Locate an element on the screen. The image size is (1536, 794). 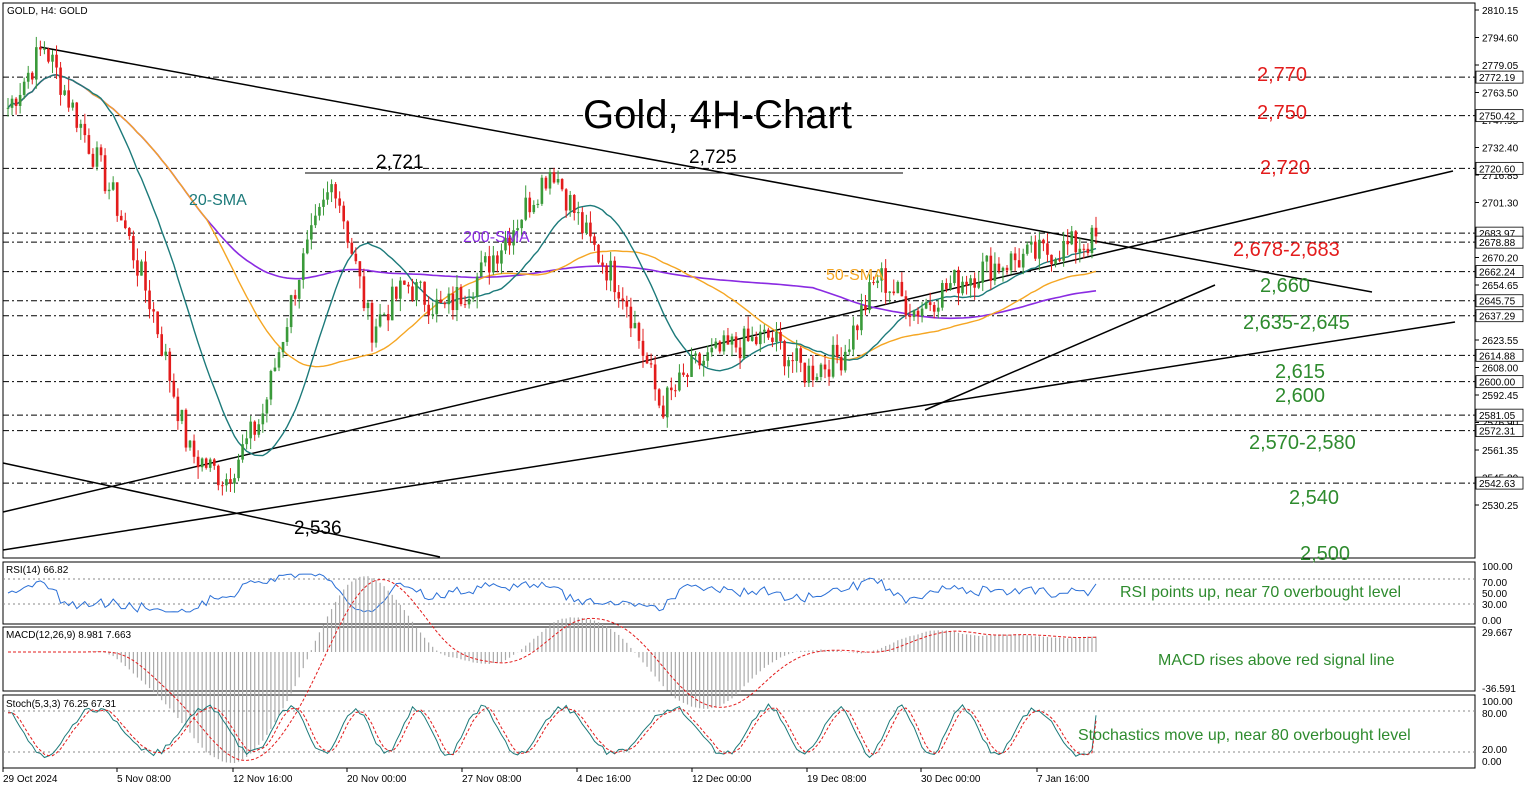
rsi-note: RSI points up, near 70 overbought level is located at coordinates (1260, 592).